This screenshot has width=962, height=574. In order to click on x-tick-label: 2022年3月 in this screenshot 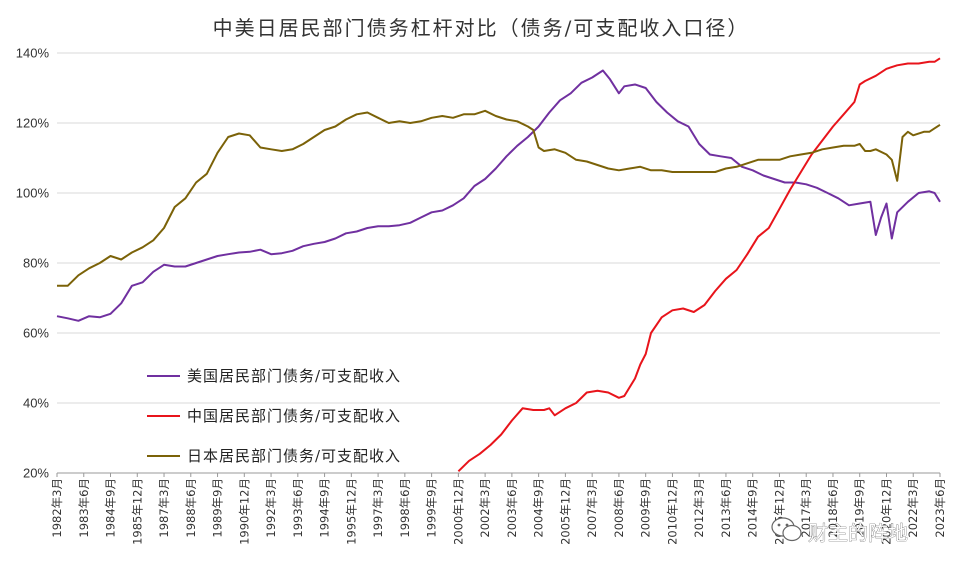, I will do `click(913, 508)`.